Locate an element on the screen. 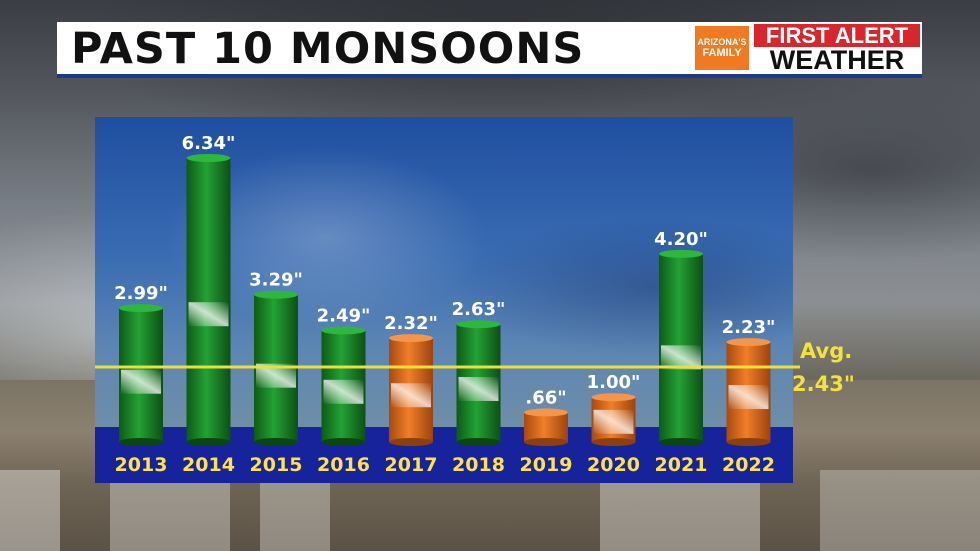  data-label: .66" is located at coordinates (545, 397).